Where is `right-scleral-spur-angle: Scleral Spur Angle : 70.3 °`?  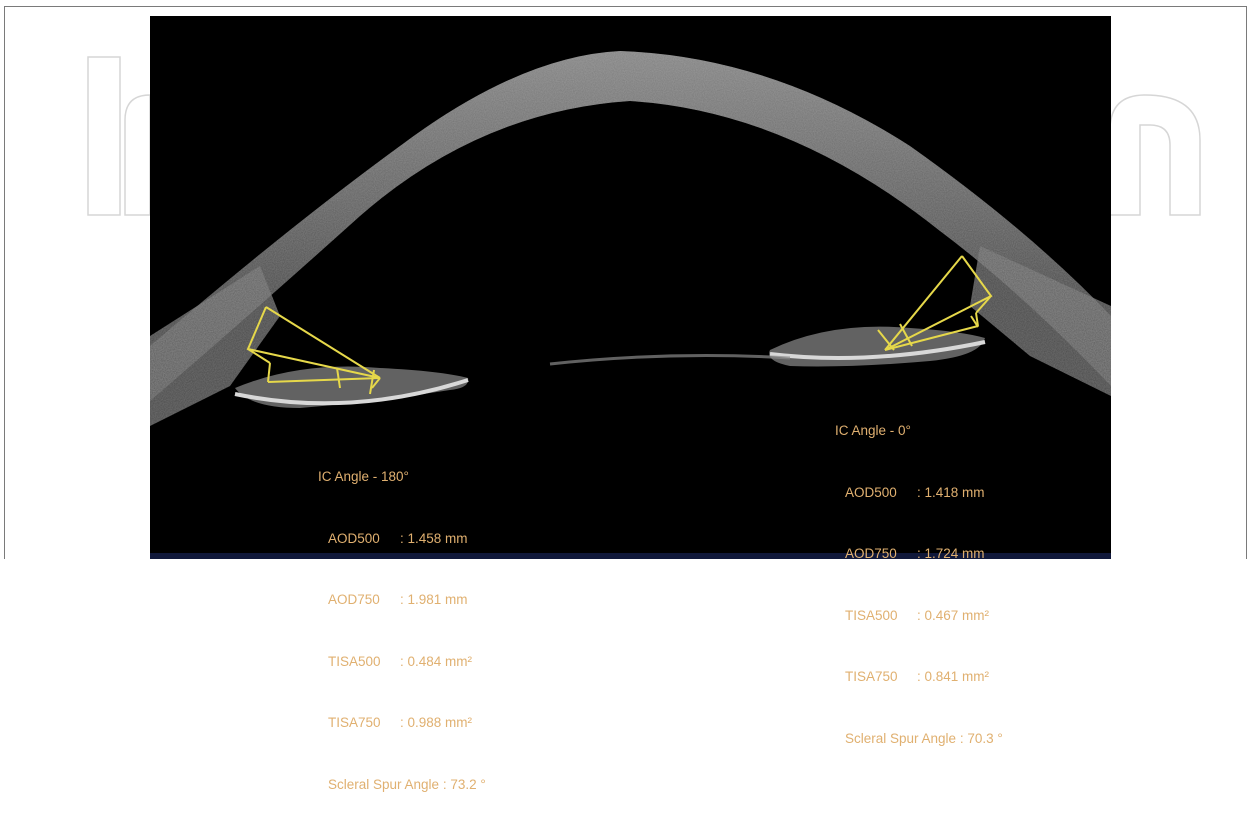 right-scleral-spur-angle: Scleral Spur Angle : 70.3 ° is located at coordinates (924, 738).